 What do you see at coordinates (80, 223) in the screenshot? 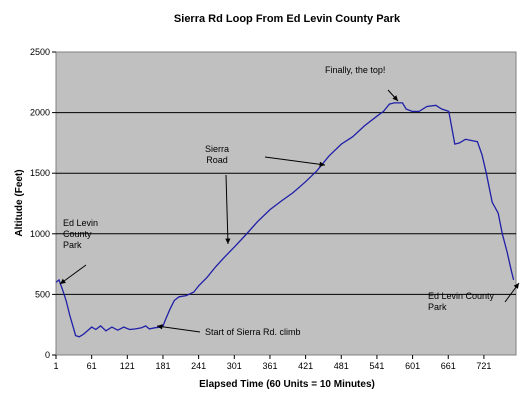
I see `annotation-line: Ed Levin` at bounding box center [80, 223].